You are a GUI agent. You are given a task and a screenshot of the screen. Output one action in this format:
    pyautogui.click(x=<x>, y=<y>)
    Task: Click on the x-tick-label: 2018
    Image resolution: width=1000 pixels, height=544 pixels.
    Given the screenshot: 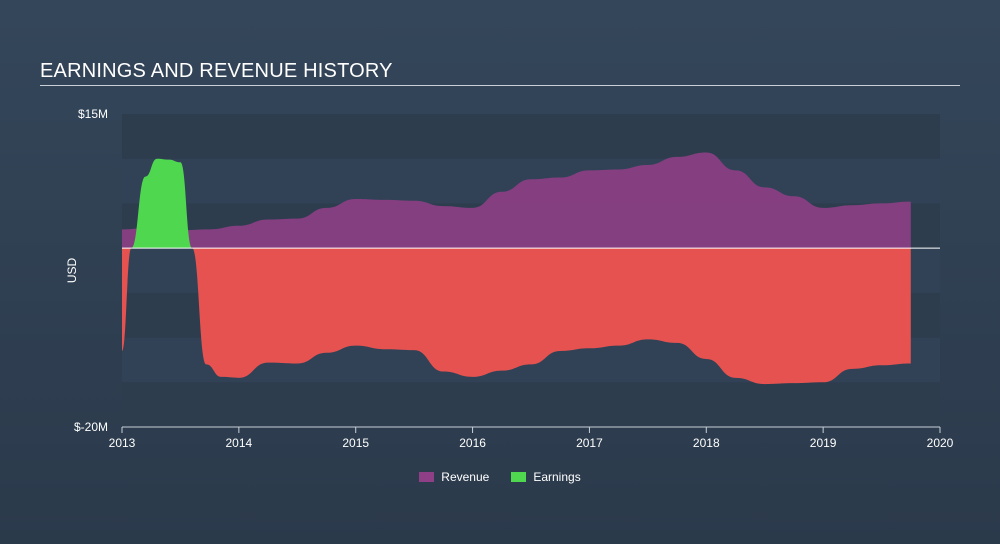 What is the action you would take?
    pyautogui.click(x=706, y=443)
    